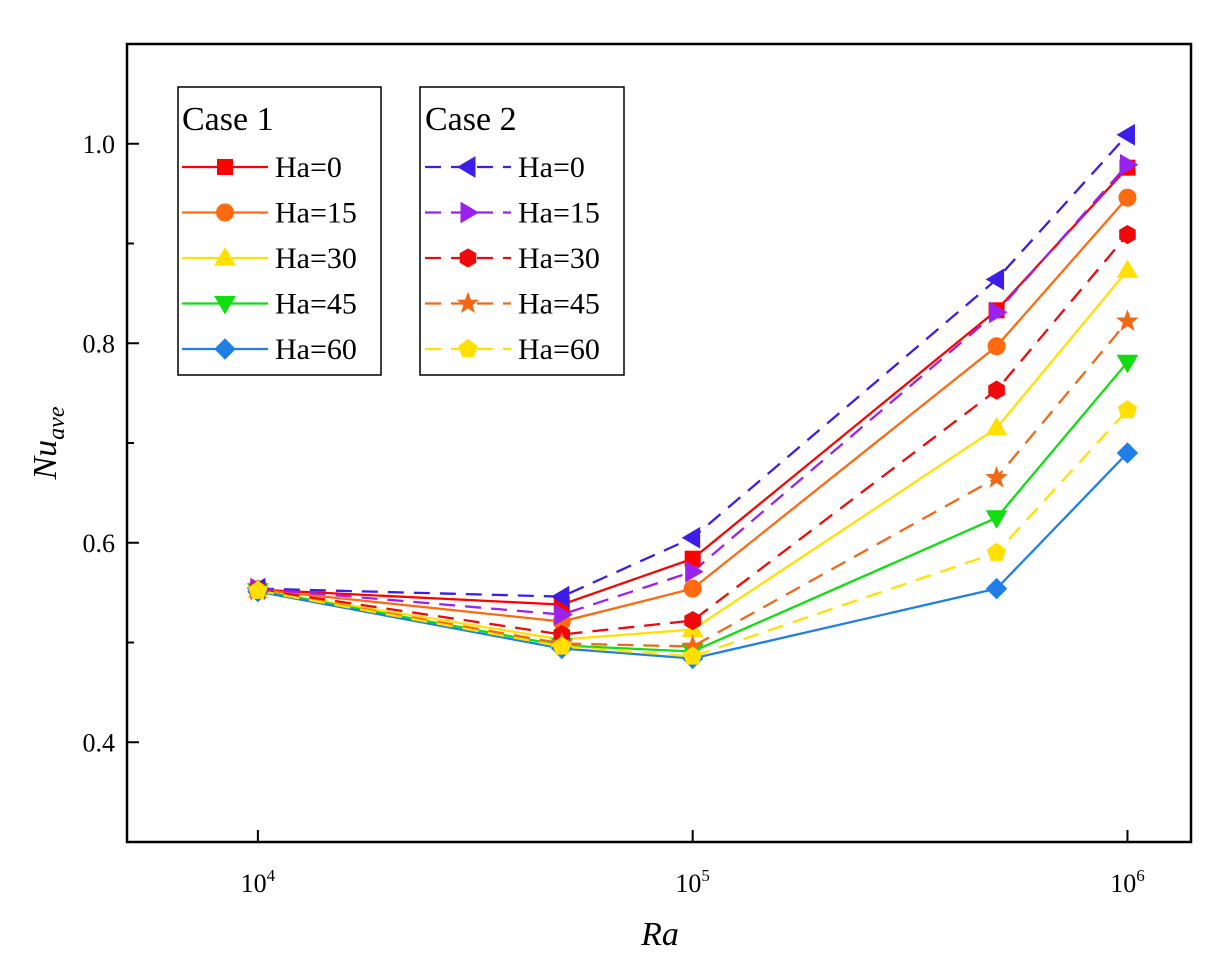 This screenshot has width=1222, height=968. Describe the element at coordinates (228, 119) in the screenshot. I see `legend-title: Case 1` at that location.